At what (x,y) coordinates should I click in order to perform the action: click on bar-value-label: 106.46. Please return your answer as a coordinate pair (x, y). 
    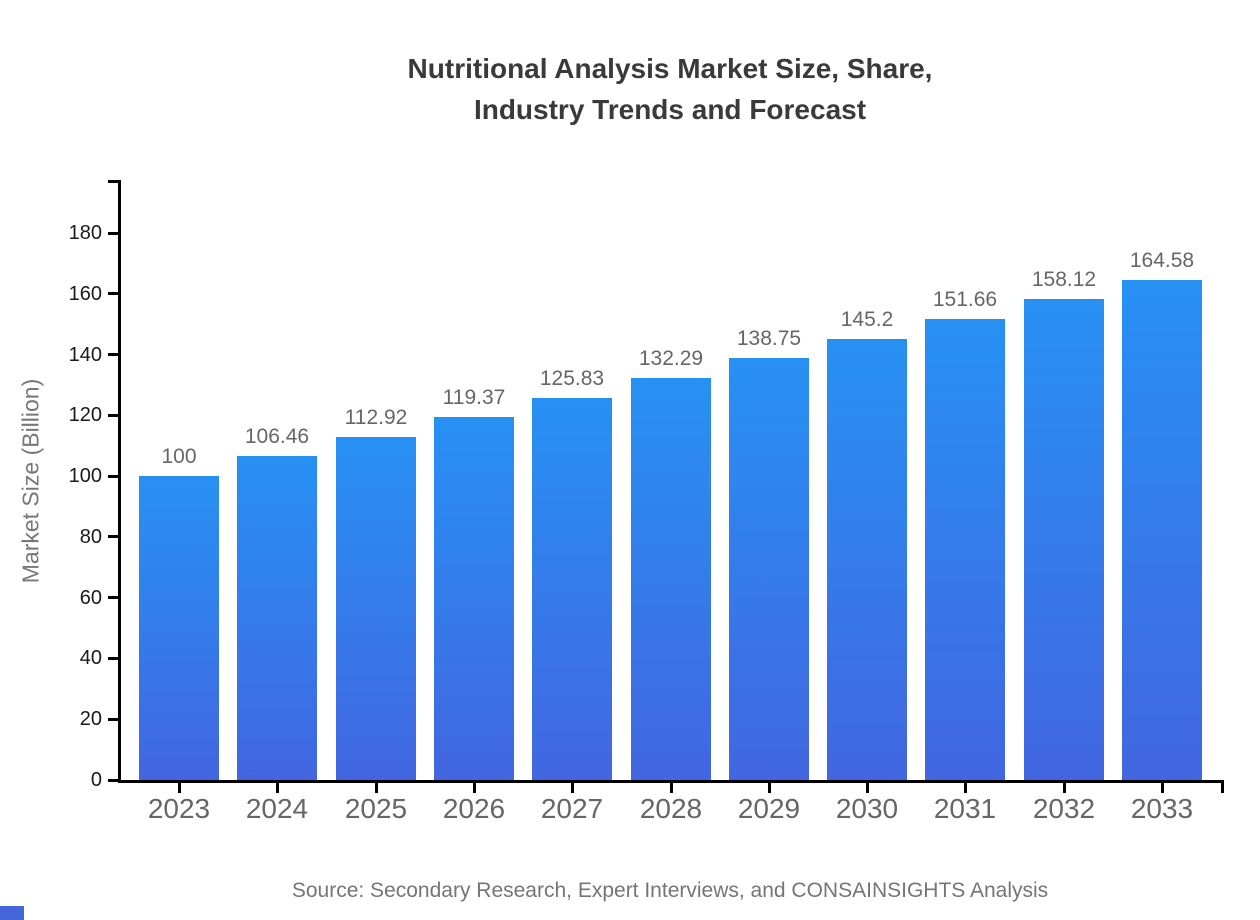
    Looking at the image, I should click on (277, 436).